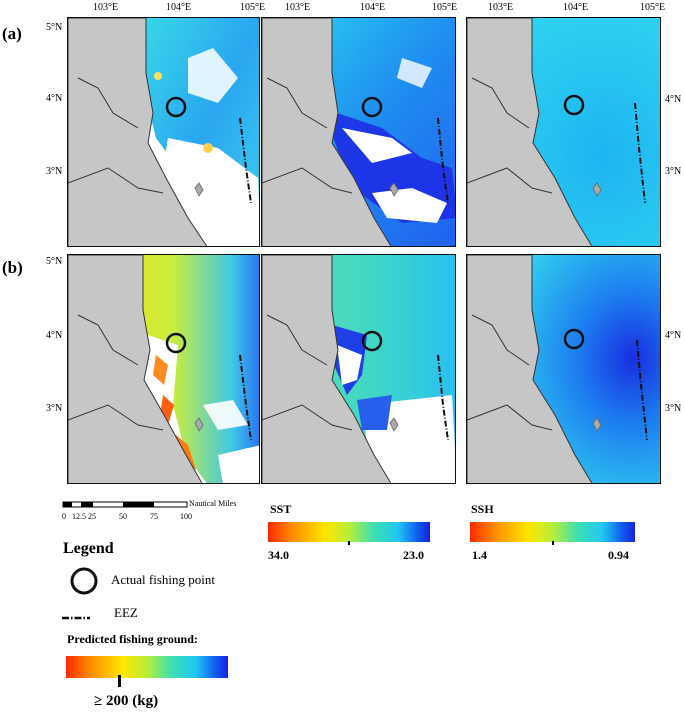  Describe the element at coordinates (553, 543) in the screenshot. I see `ssh-colorbar-mid-tick` at that location.